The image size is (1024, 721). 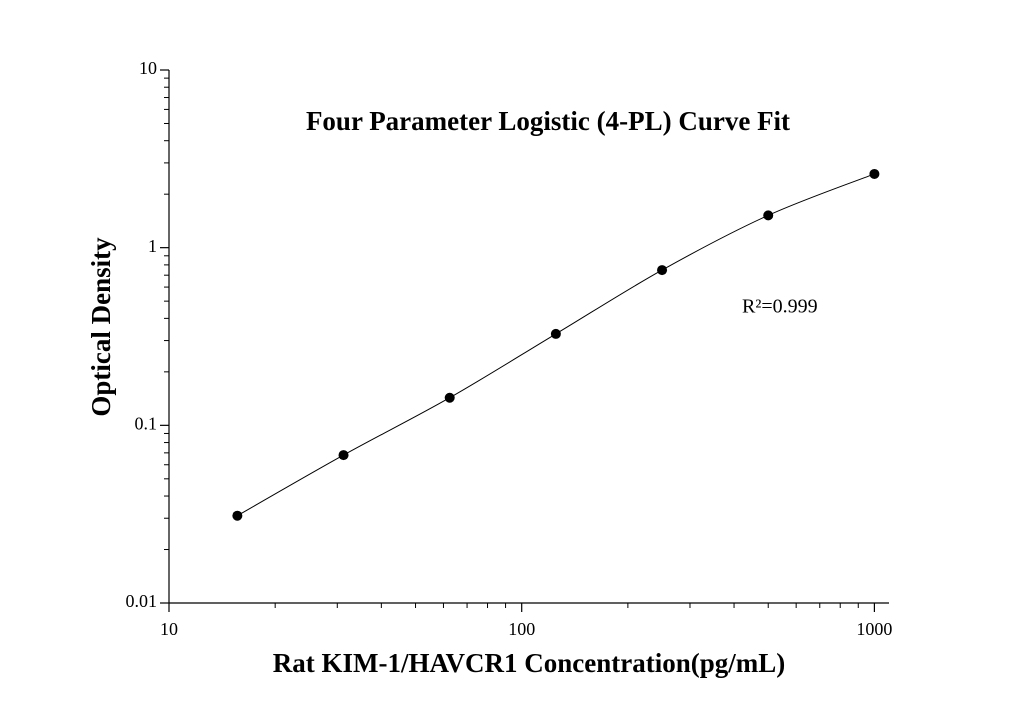 I want to click on x-tick-label: 100, so click(x=521, y=629).